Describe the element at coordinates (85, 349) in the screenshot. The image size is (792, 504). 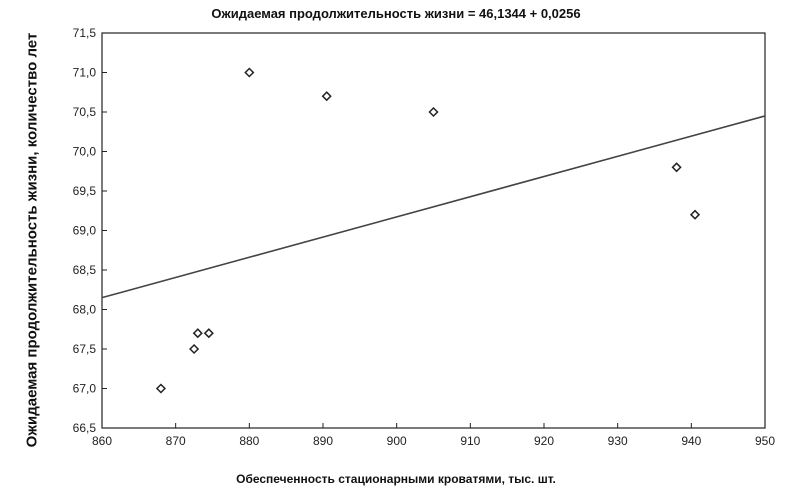
I see `y-tick-label: 67,5` at that location.